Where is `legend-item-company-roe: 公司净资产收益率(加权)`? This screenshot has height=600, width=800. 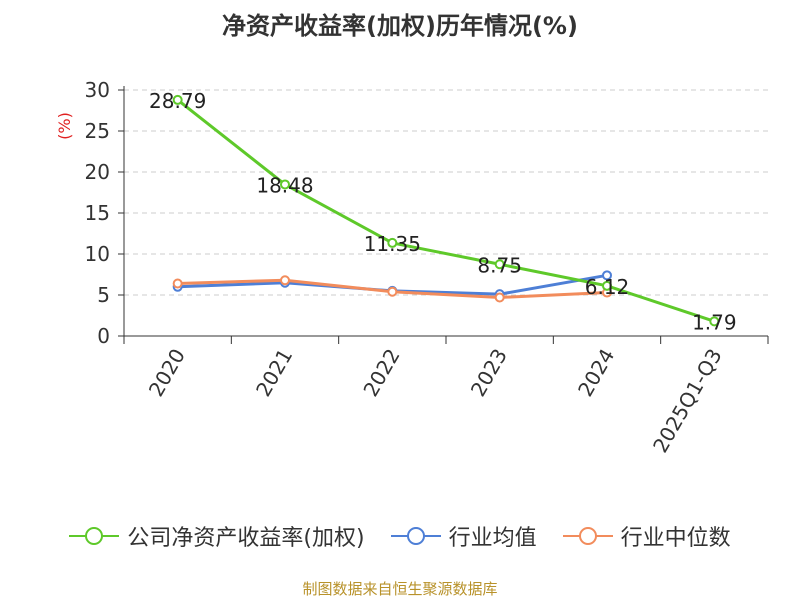
legend-item-company-roe: 公司净资产收益率(加权) is located at coordinates (217, 536).